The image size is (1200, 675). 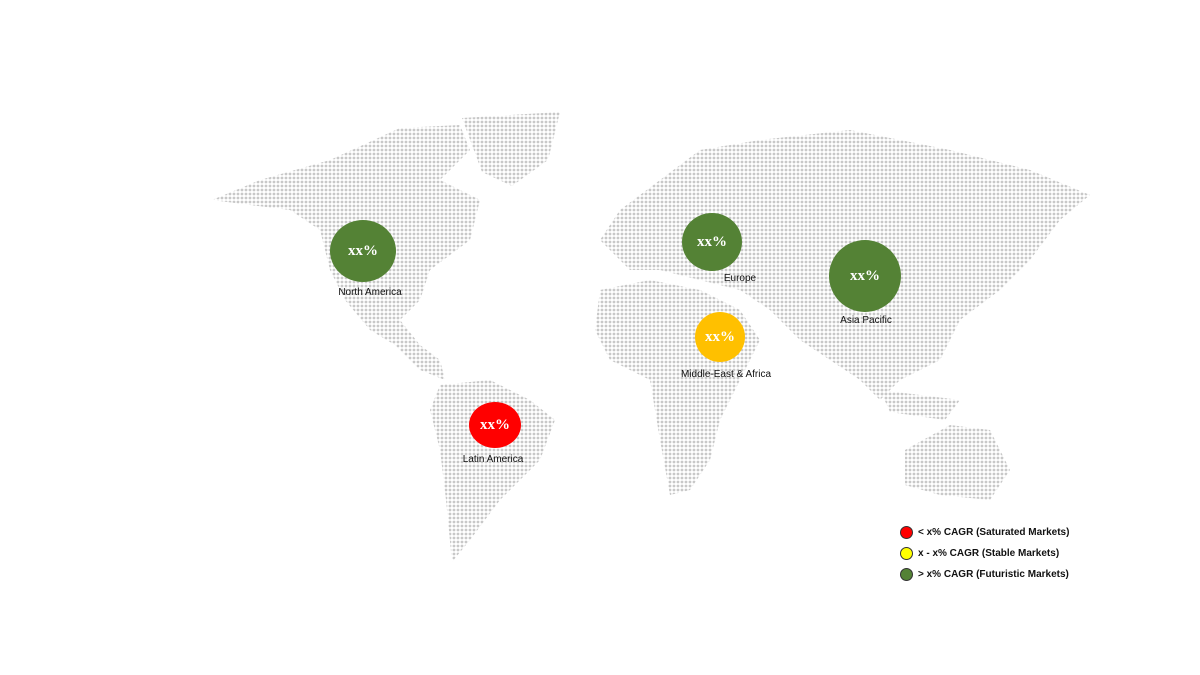 What do you see at coordinates (906, 553) in the screenshot?
I see `yellow-dot-icon` at bounding box center [906, 553].